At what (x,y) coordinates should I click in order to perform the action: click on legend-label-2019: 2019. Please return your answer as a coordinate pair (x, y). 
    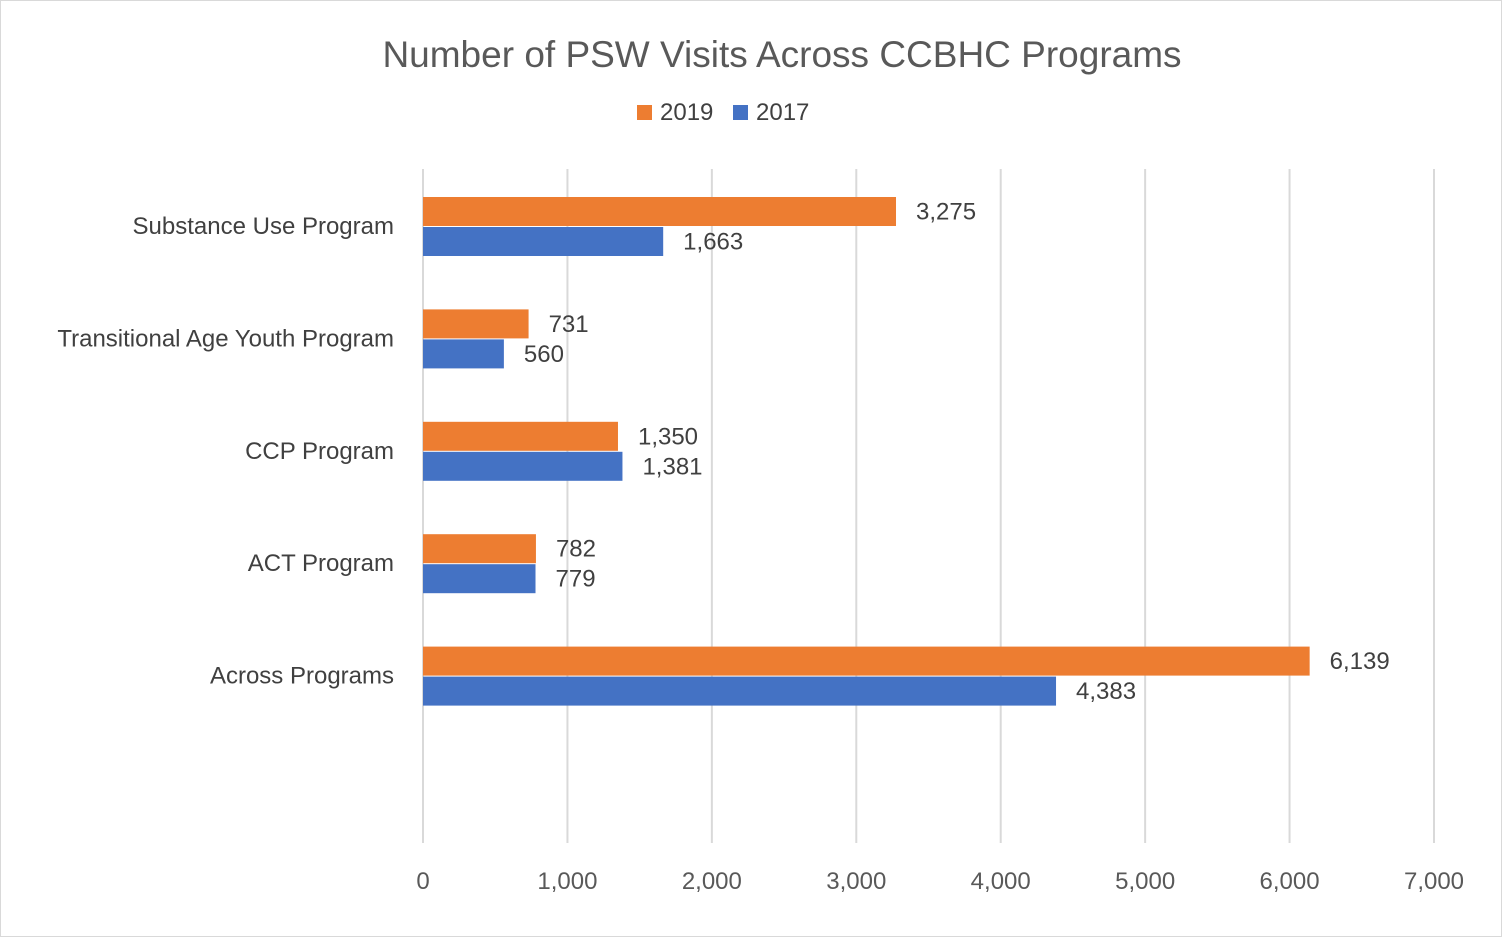
    Looking at the image, I should click on (686, 112).